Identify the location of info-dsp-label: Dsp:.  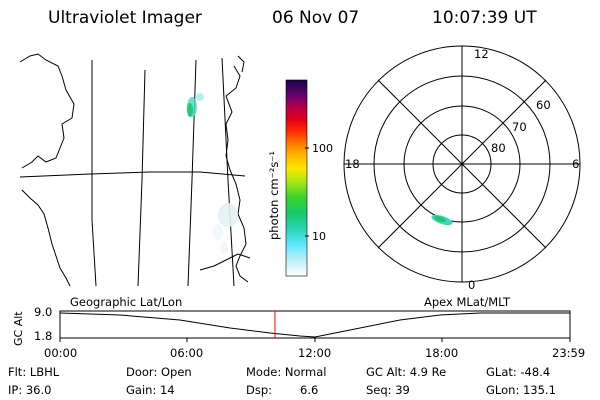
(259, 390).